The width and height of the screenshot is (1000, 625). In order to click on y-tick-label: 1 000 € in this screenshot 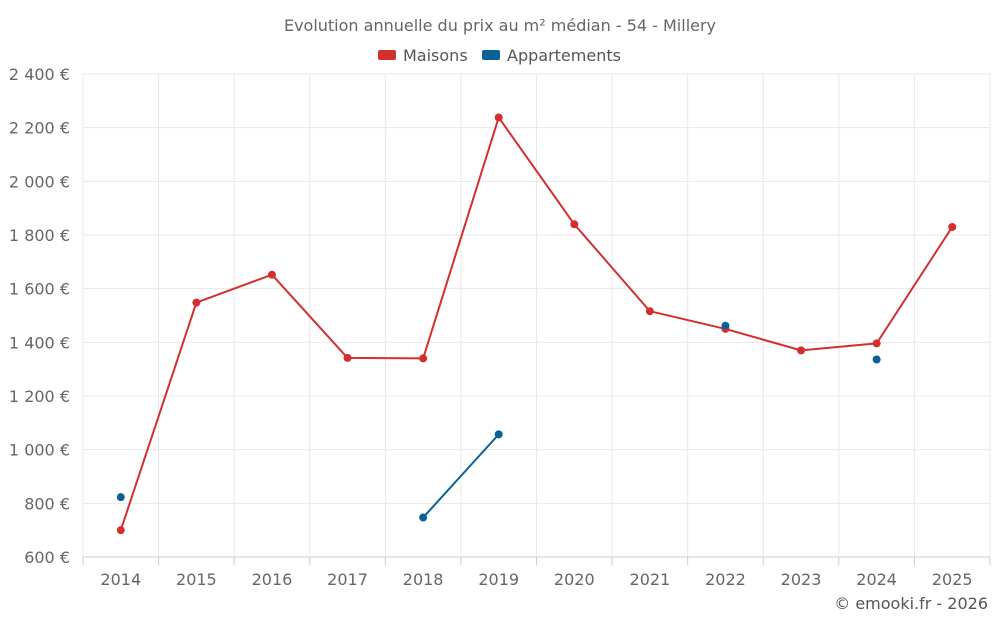, I will do `click(39, 450)`.